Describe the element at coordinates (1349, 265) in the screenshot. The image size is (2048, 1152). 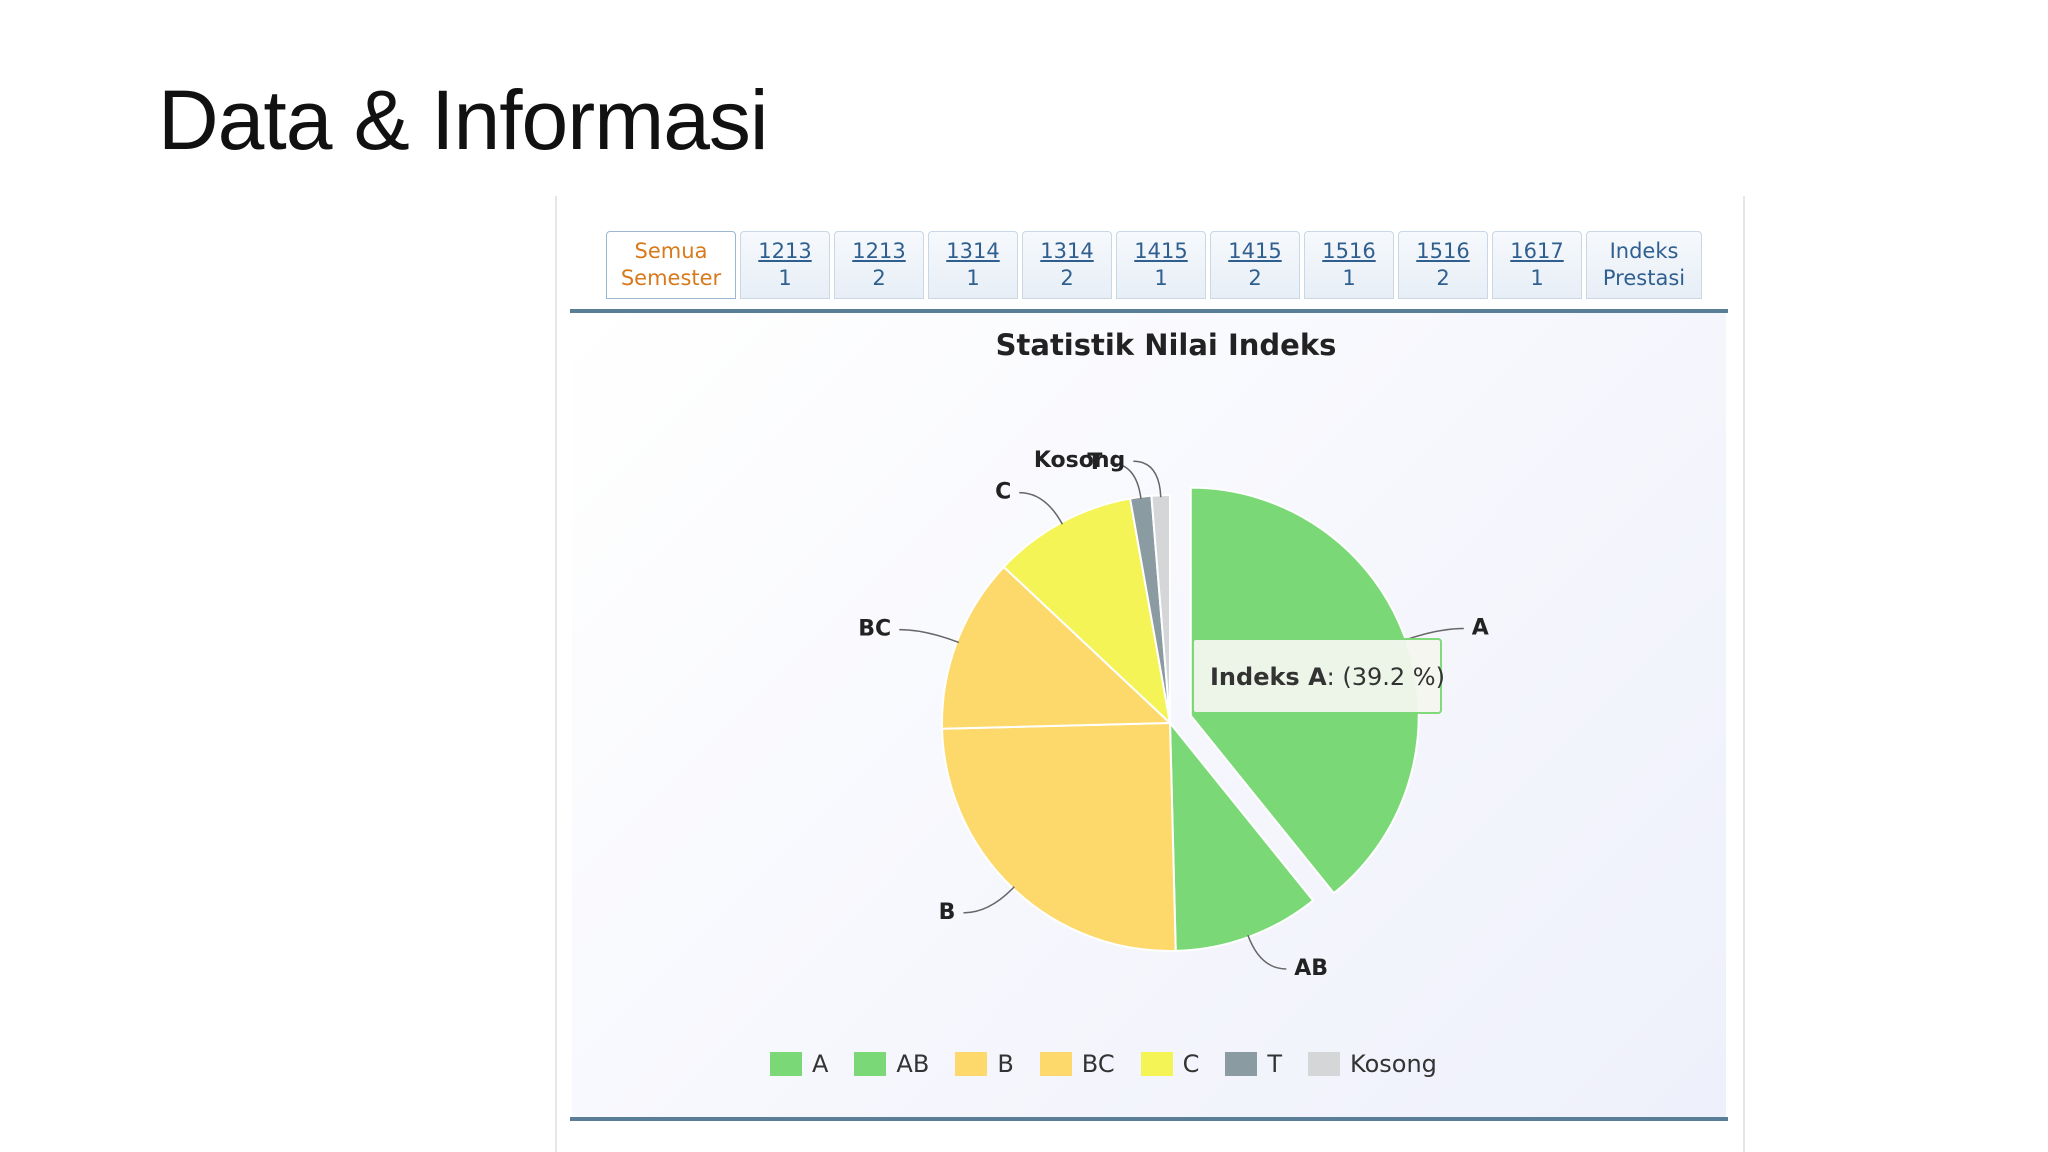
I see `tab-1516-1: 1516 1` at that location.